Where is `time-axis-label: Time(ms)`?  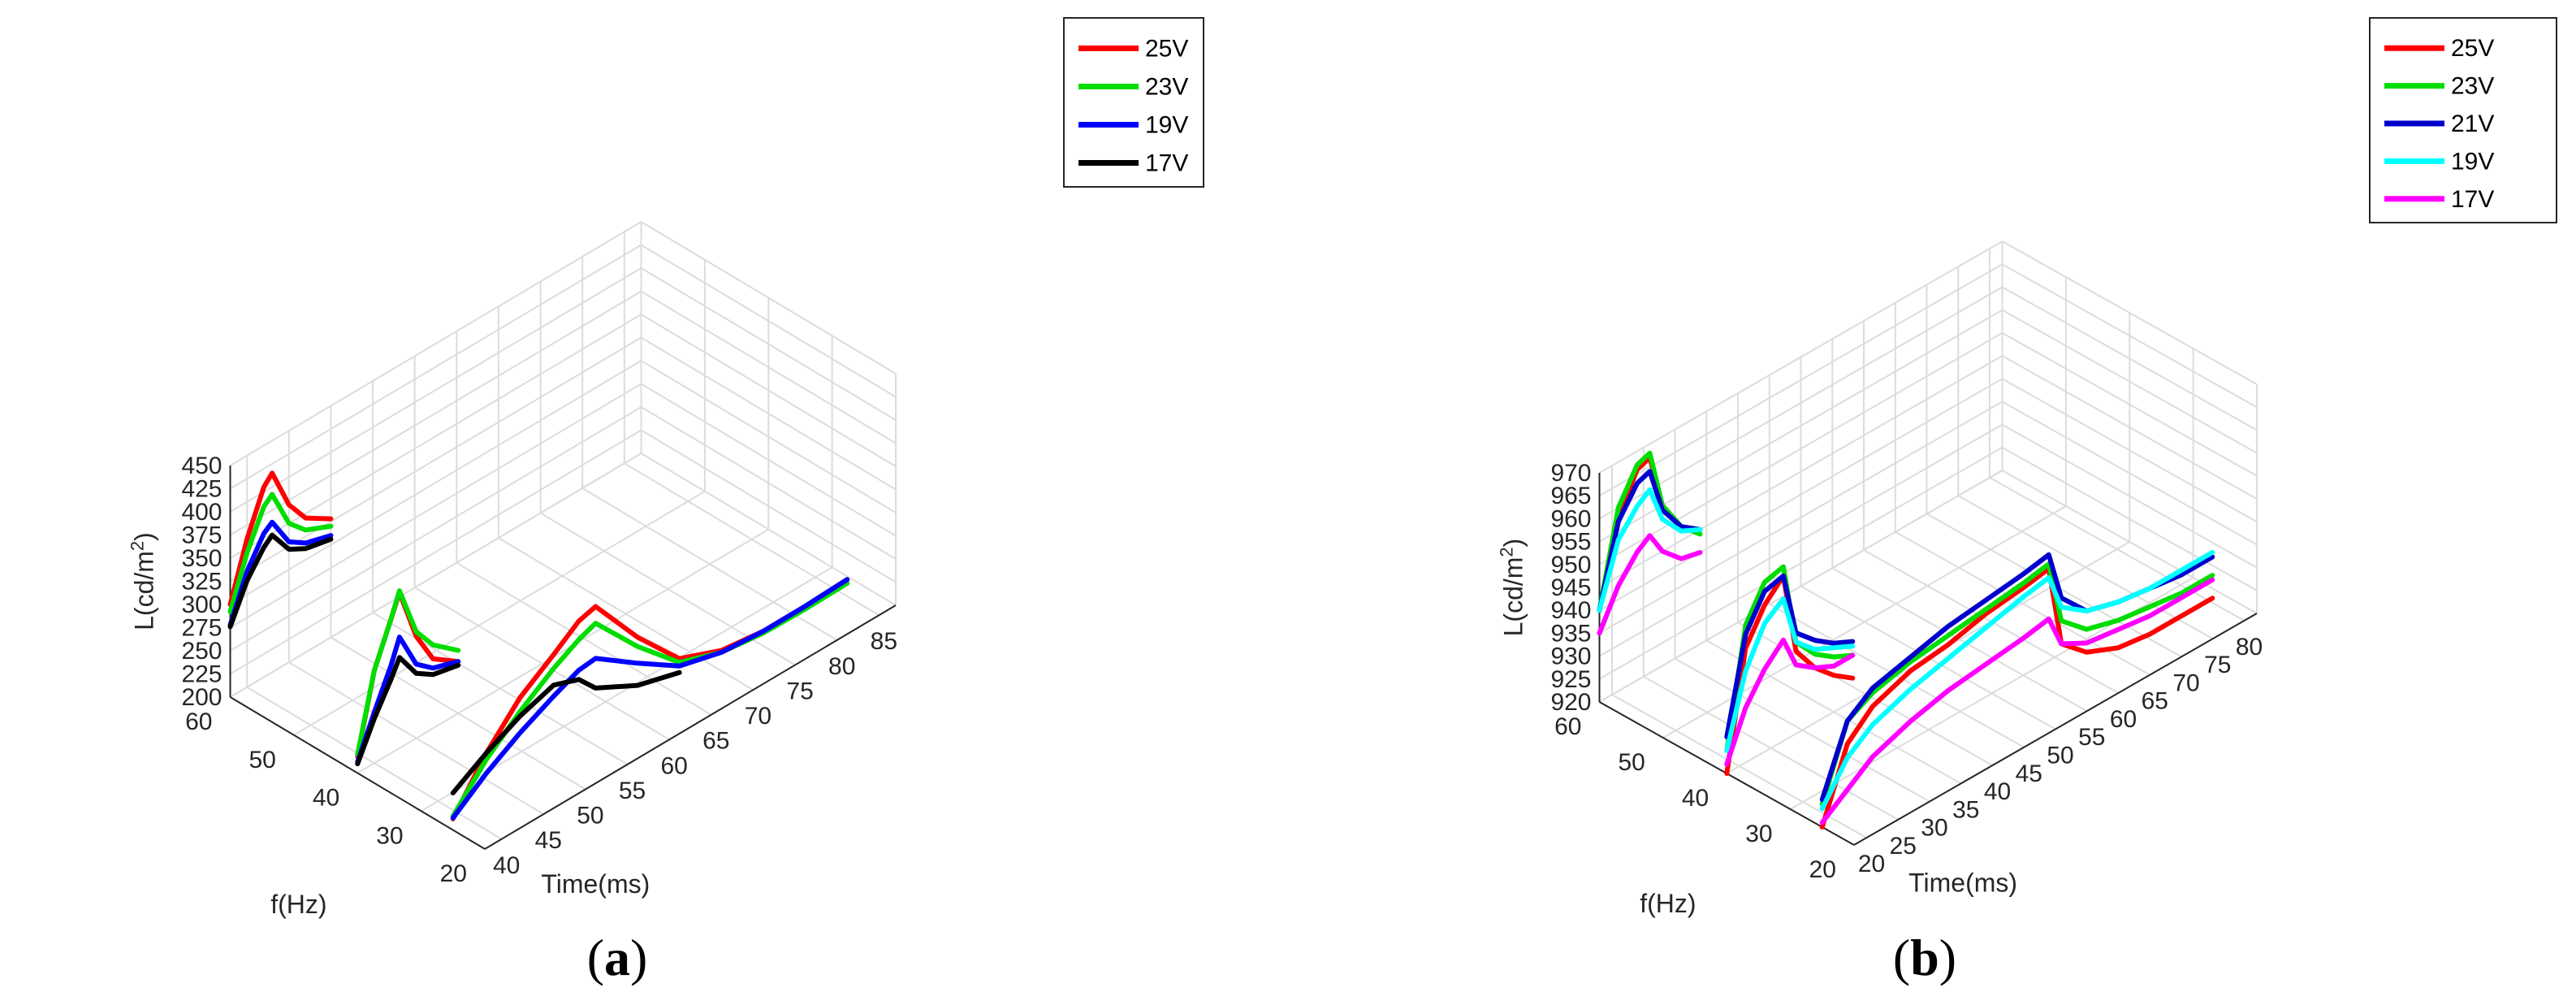
time-axis-label: Time(ms) is located at coordinates (596, 884).